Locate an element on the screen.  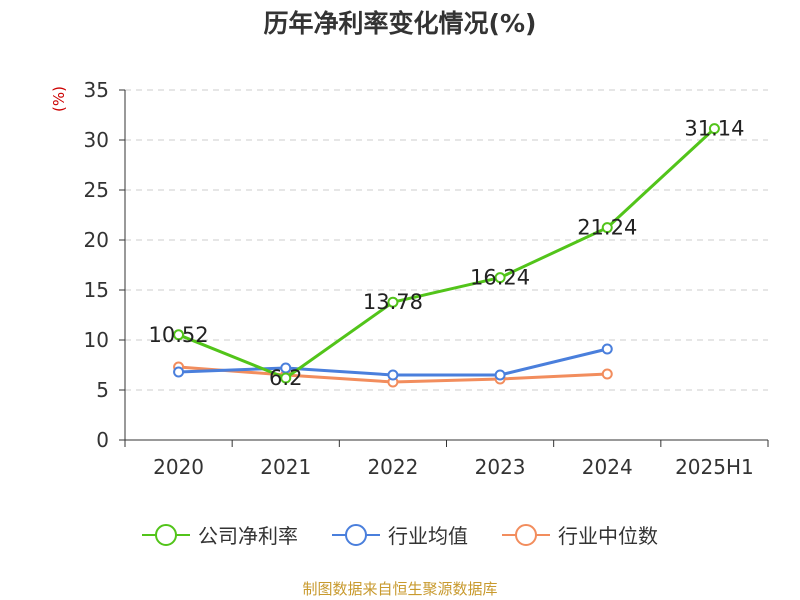
x-tick-label: 2024 is located at coordinates (607, 467).